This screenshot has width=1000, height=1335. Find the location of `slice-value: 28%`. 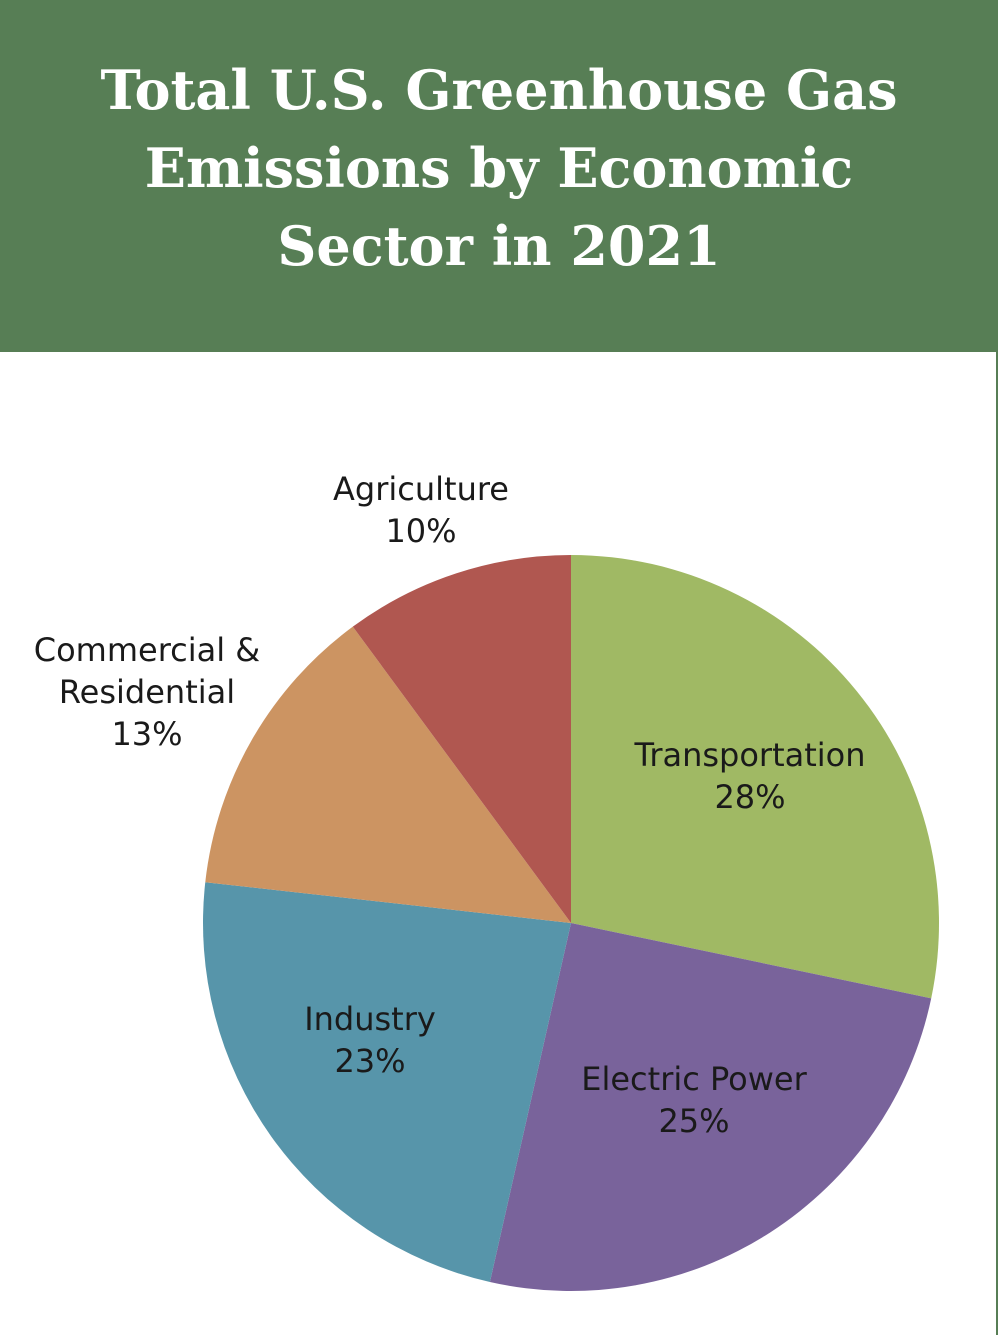

slice-value: 28% is located at coordinates (749, 797).